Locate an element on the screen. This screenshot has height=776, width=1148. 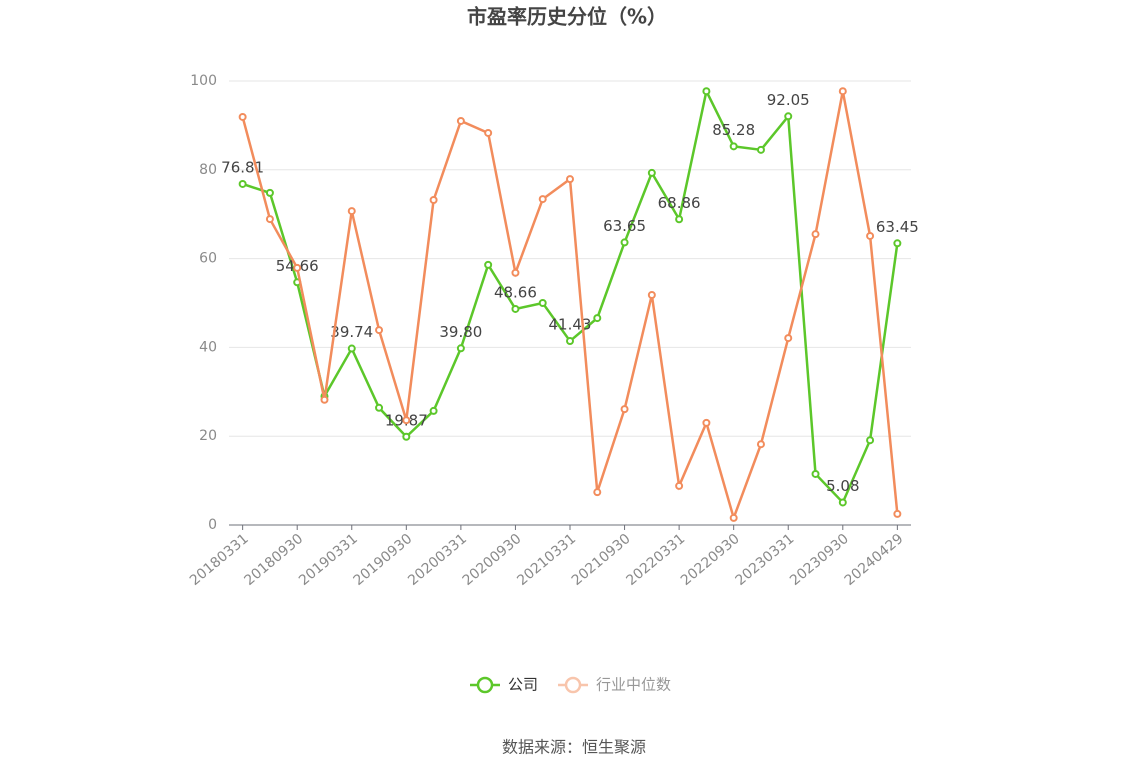
y-tick-label: 40 is located at coordinates (208, 347).